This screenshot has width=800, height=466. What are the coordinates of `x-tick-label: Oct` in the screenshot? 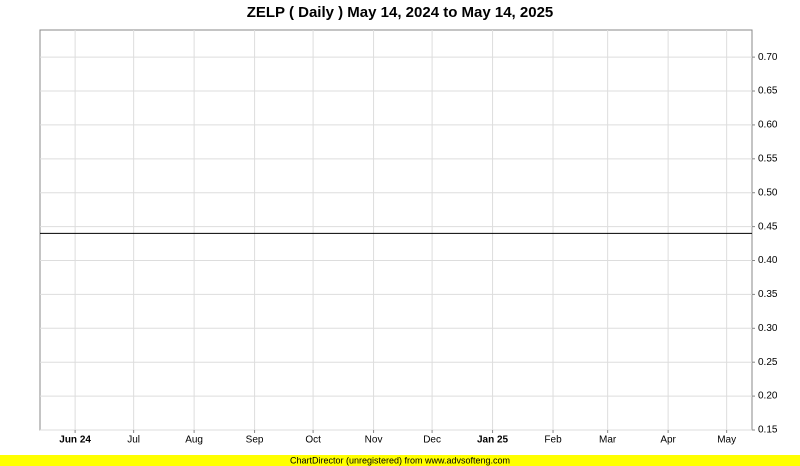 It's located at (313, 440).